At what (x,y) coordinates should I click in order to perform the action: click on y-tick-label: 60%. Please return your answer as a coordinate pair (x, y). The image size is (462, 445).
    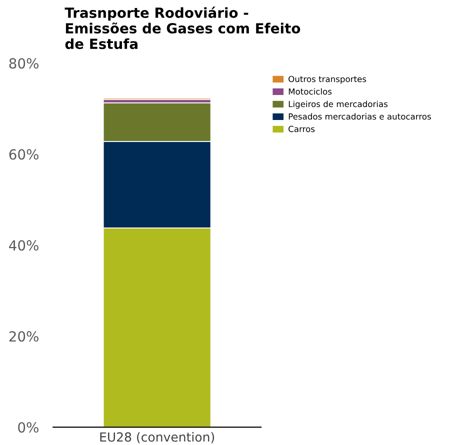
    Looking at the image, I should click on (23, 154).